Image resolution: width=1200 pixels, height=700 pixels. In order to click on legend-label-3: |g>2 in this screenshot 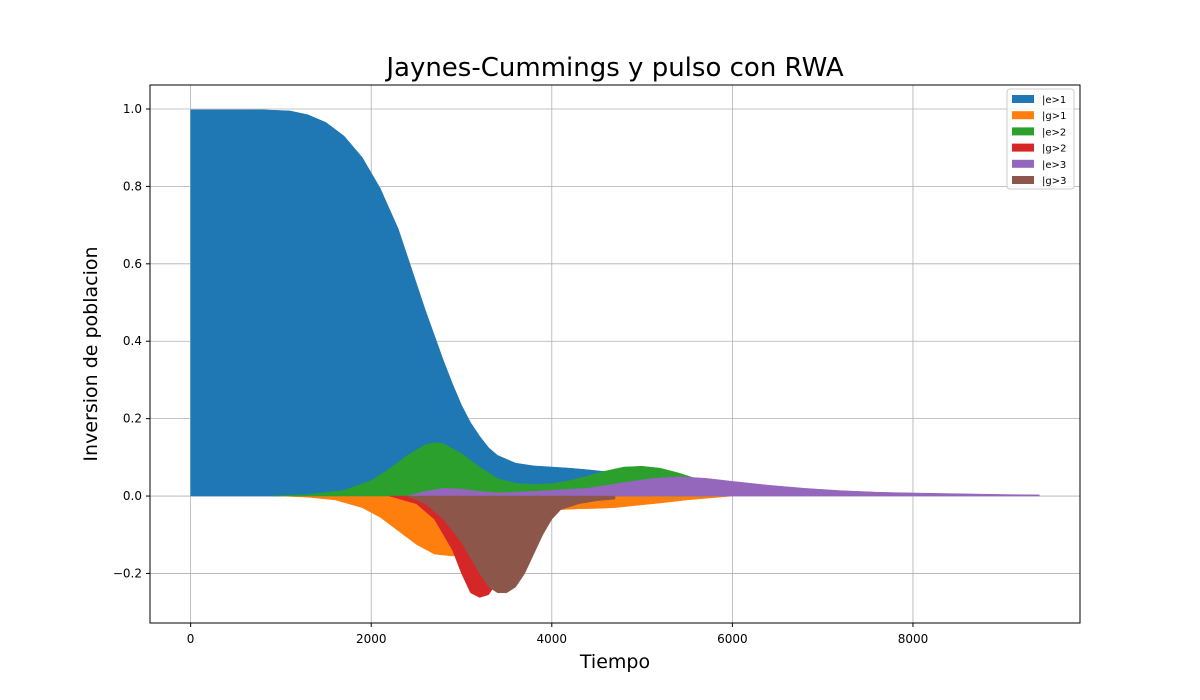, I will do `click(1054, 149)`.